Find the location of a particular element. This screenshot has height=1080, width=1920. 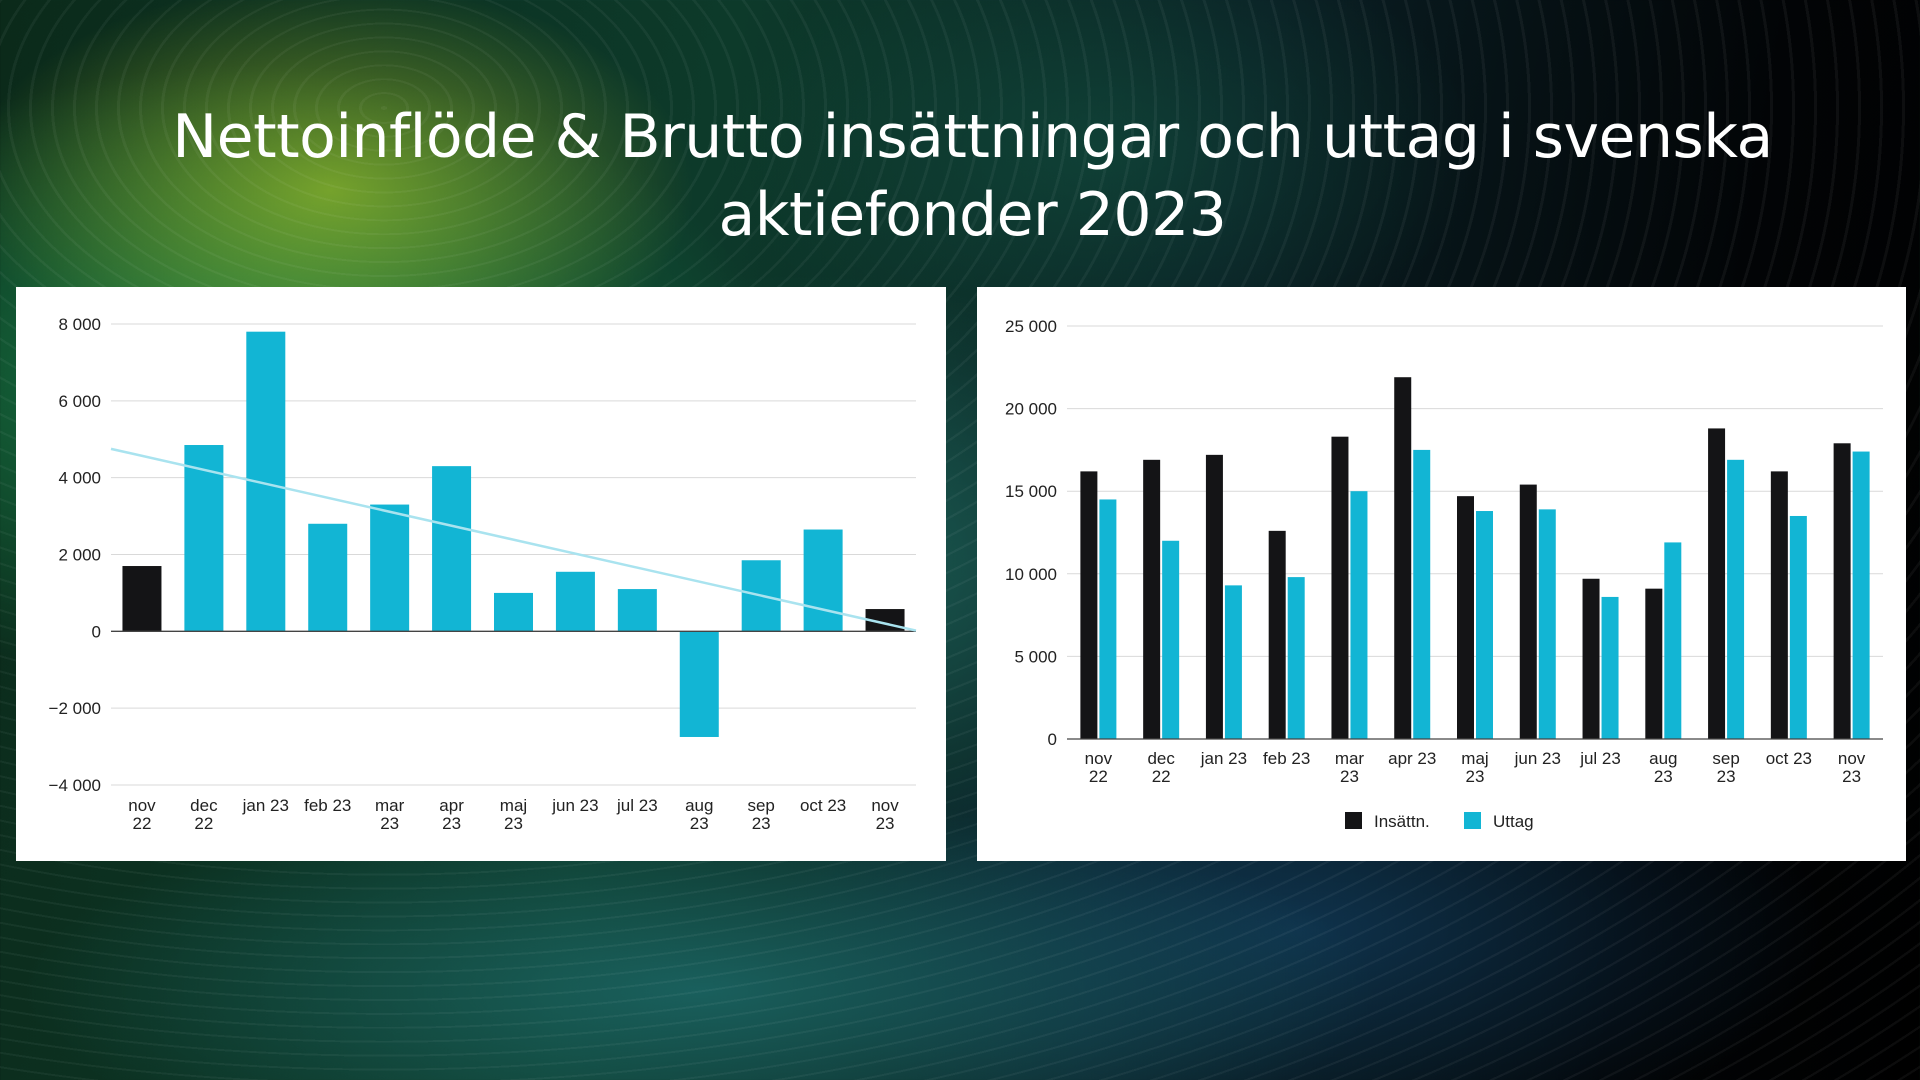

trendline is located at coordinates (513, 539).